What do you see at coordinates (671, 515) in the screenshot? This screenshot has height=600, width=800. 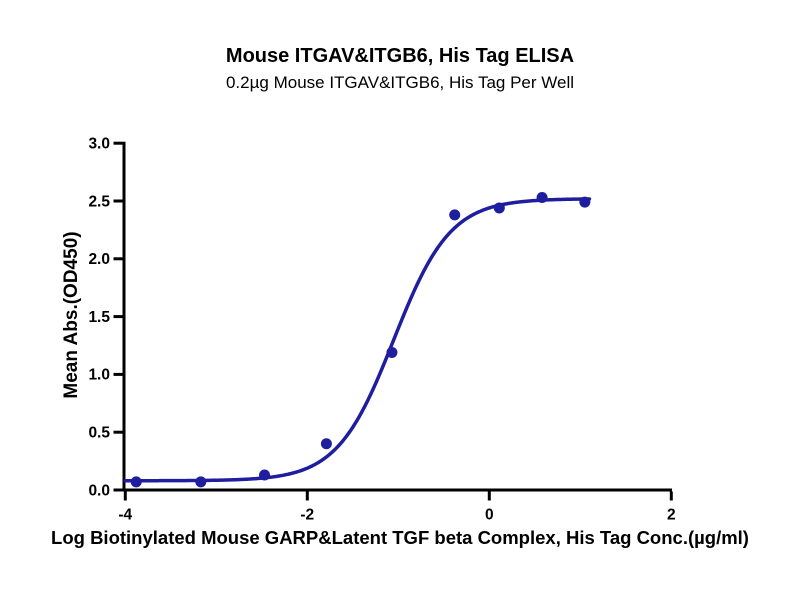 I see `x-tick-label: 2` at bounding box center [671, 515].